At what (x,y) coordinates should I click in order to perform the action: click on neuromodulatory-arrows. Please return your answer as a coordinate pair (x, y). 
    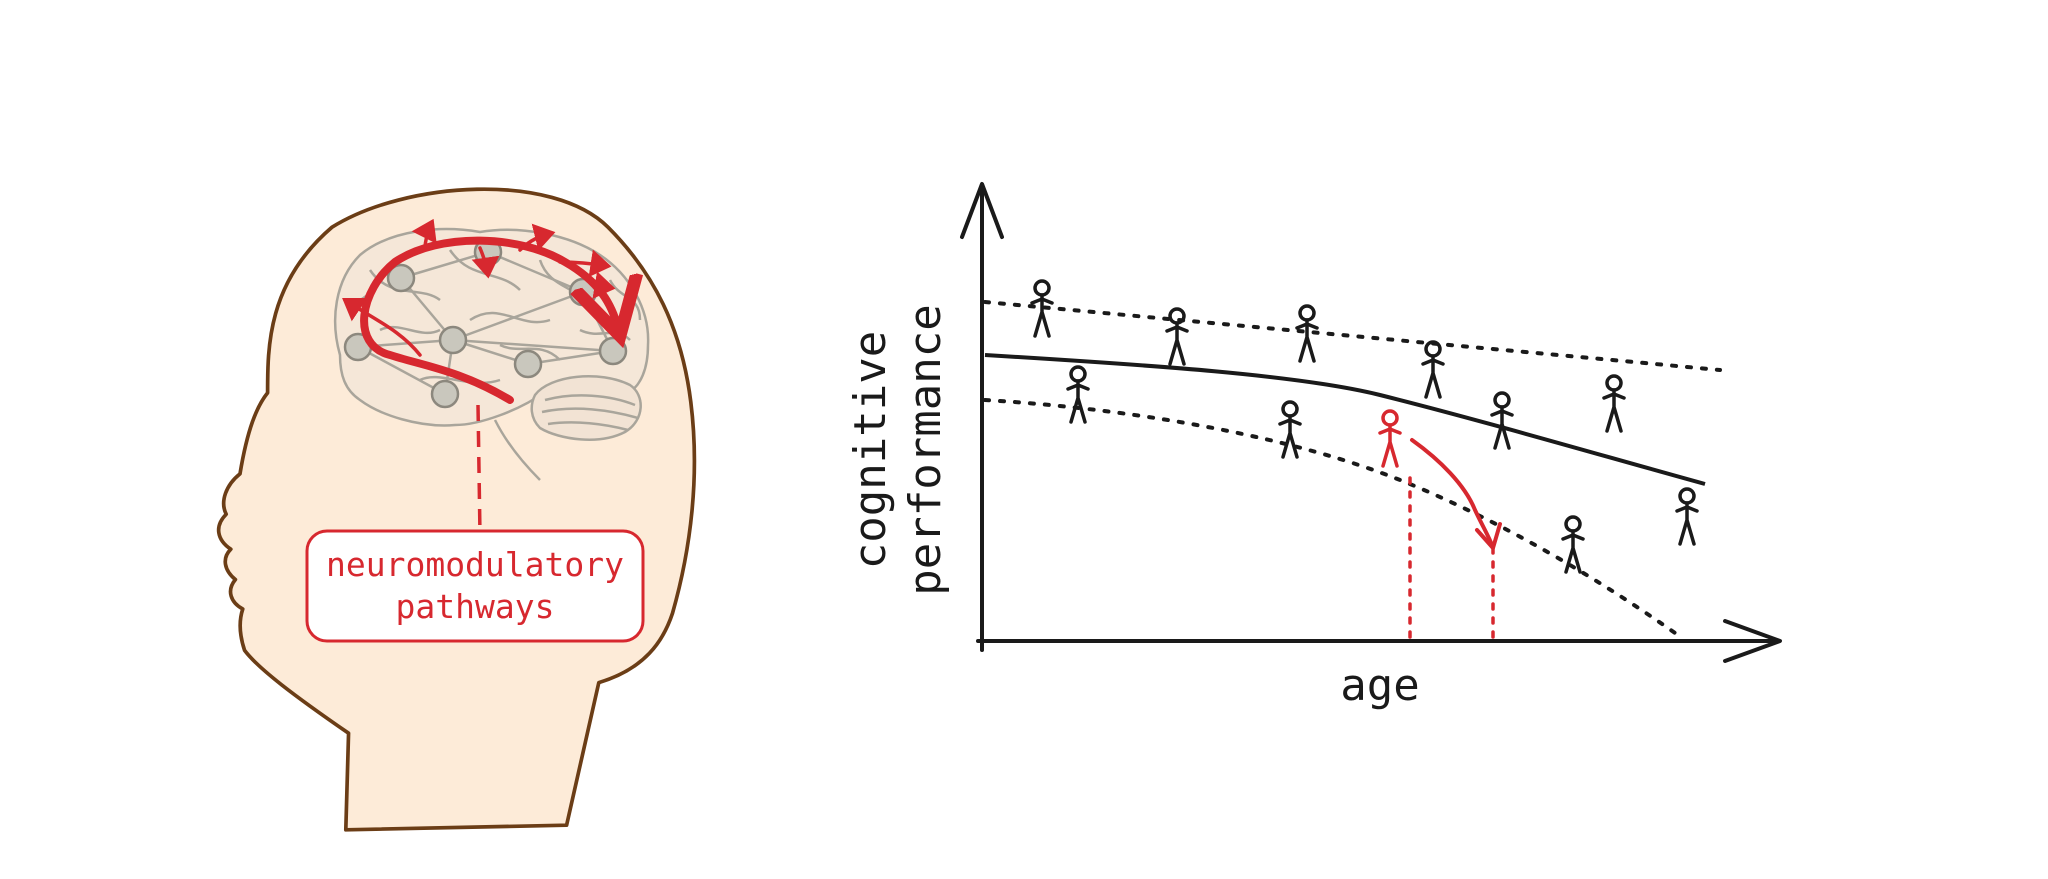
    Looking at the image, I should click on (480, 311).